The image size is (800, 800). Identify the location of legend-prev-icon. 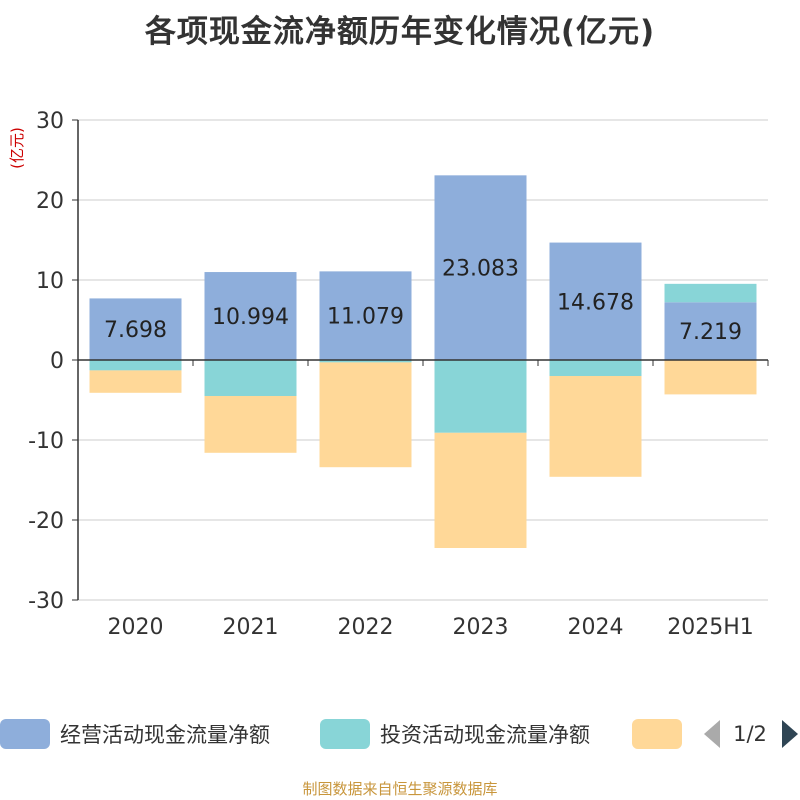
(712, 734).